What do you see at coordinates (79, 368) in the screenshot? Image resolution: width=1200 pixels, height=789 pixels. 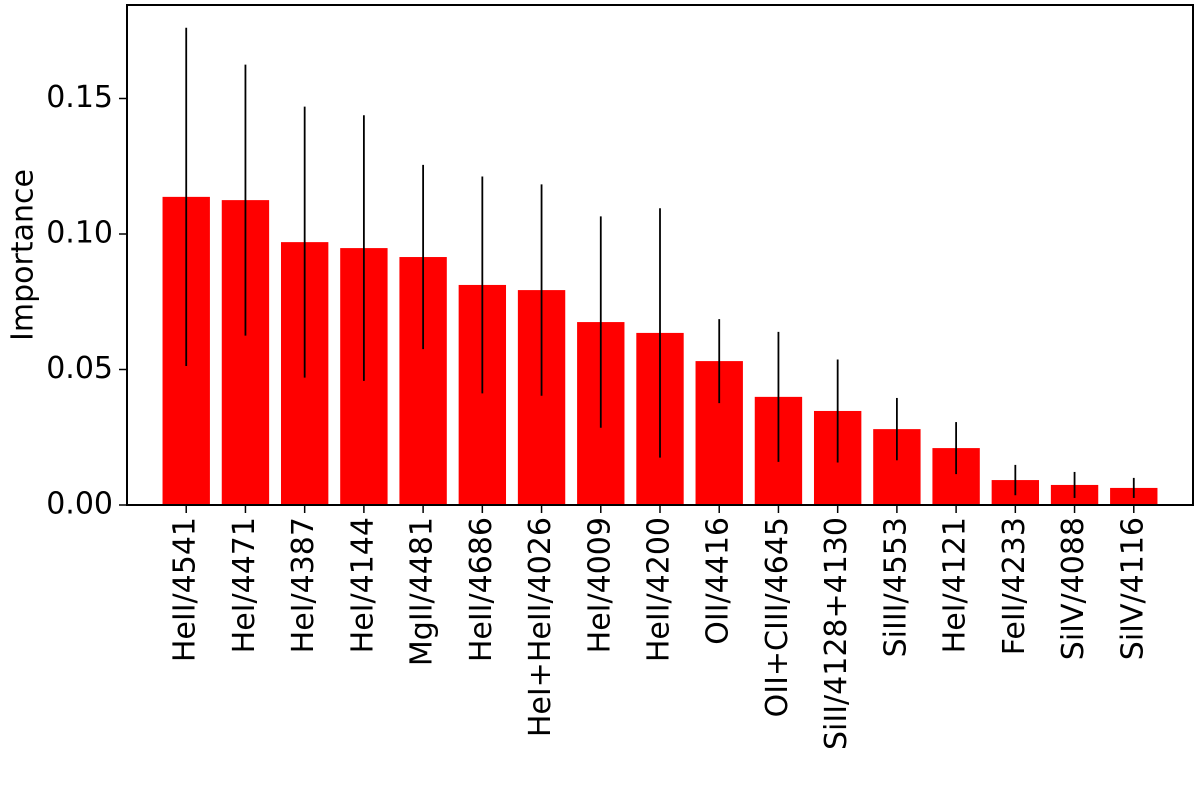 I see `y-tick-label: 0.05` at bounding box center [79, 368].